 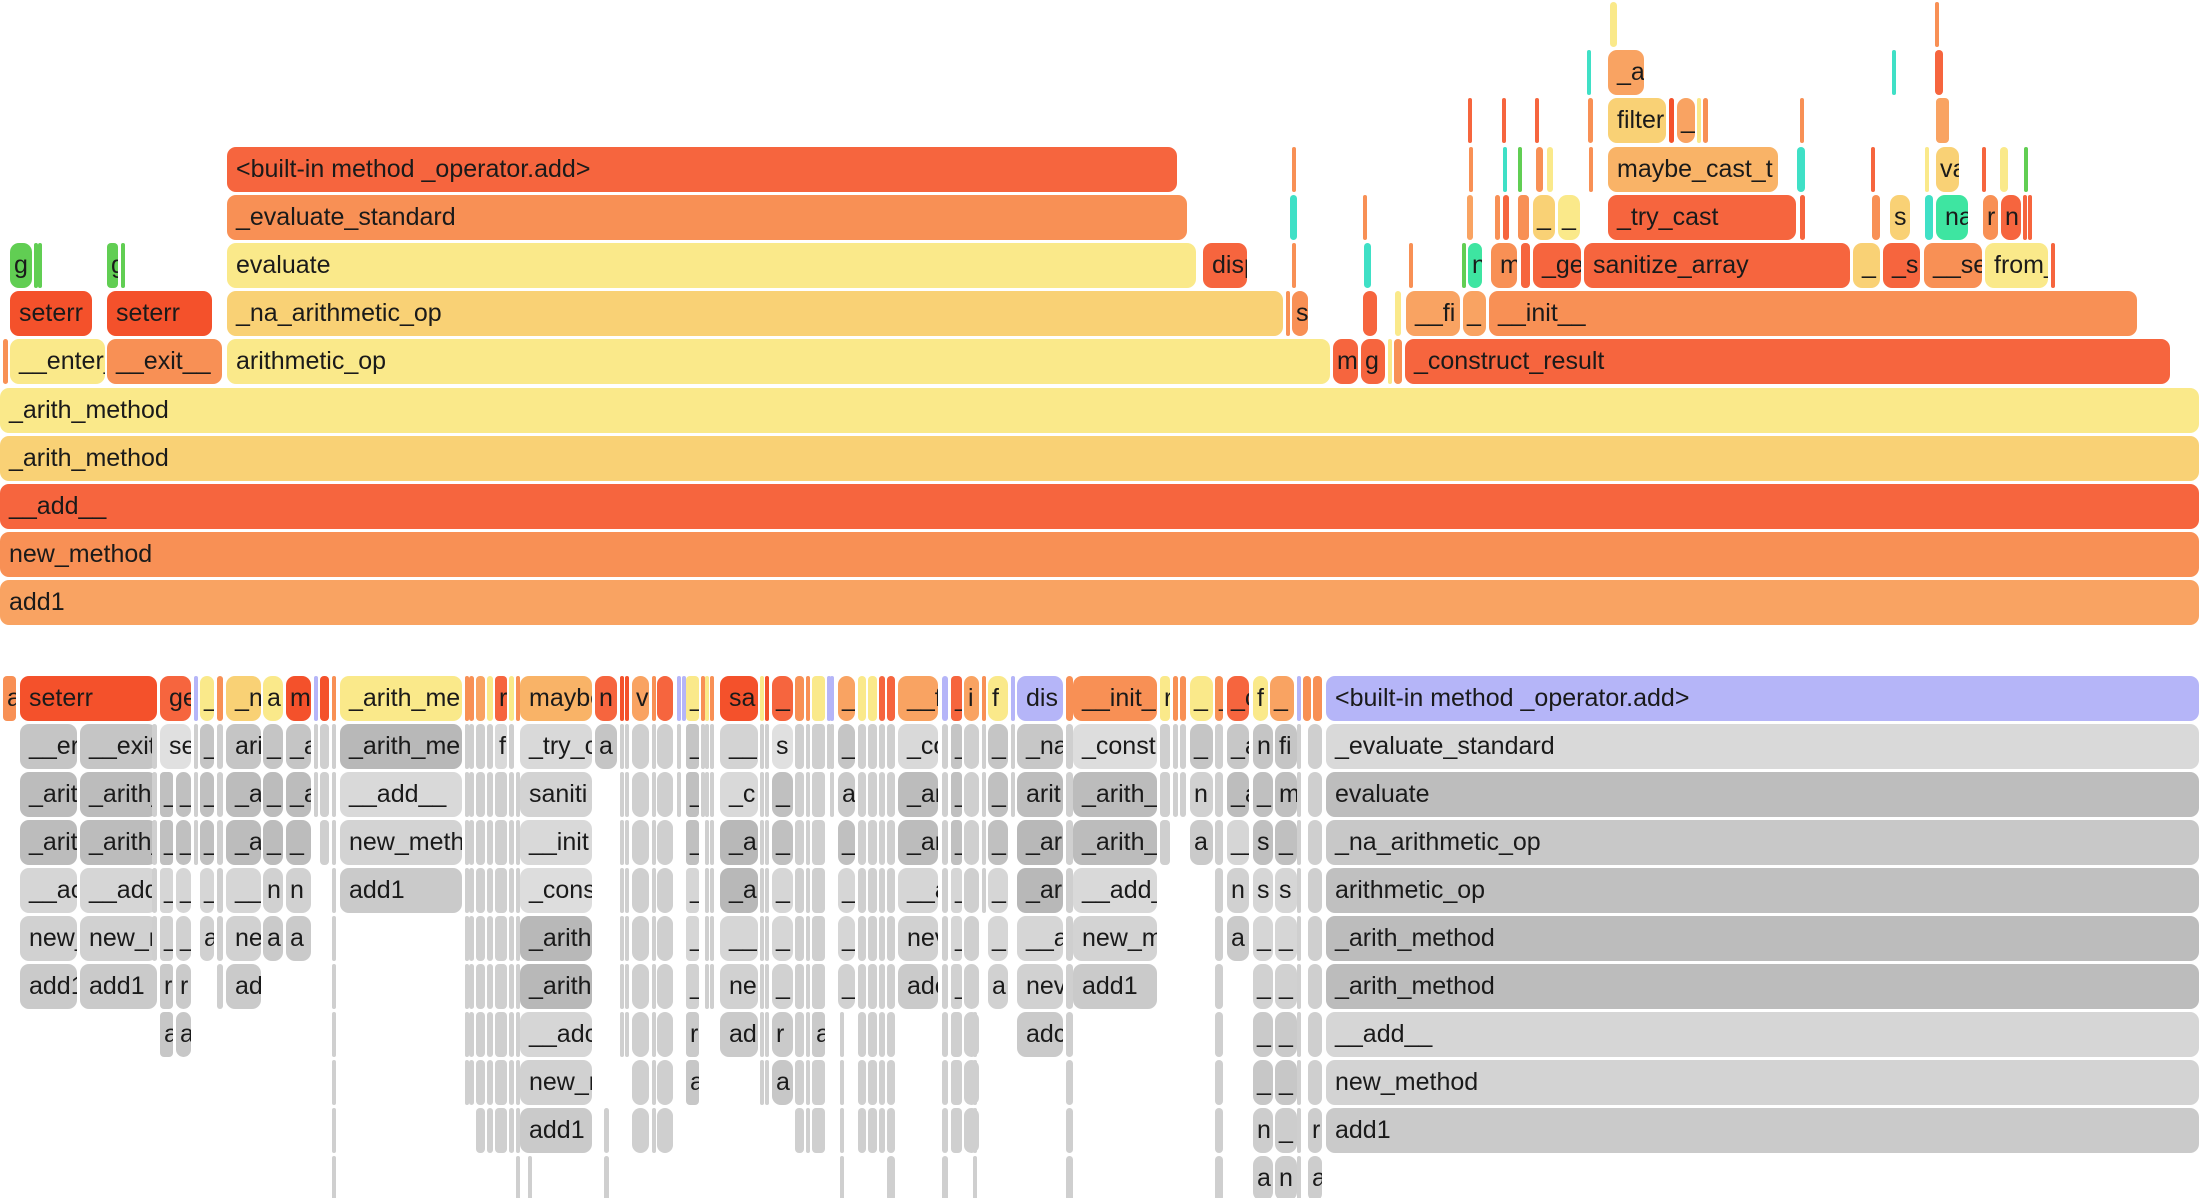 What do you see at coordinates (401, 698) in the screenshot?
I see `caller-column-header: _arith_me` at bounding box center [401, 698].